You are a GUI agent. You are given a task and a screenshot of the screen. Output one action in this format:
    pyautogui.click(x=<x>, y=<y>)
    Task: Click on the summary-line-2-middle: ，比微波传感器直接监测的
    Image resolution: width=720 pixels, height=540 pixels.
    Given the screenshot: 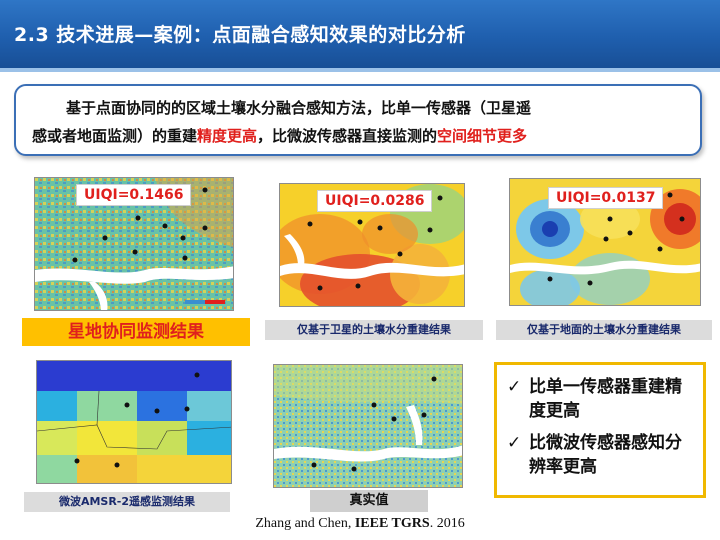 What is the action you would take?
    pyautogui.click(x=347, y=136)
    